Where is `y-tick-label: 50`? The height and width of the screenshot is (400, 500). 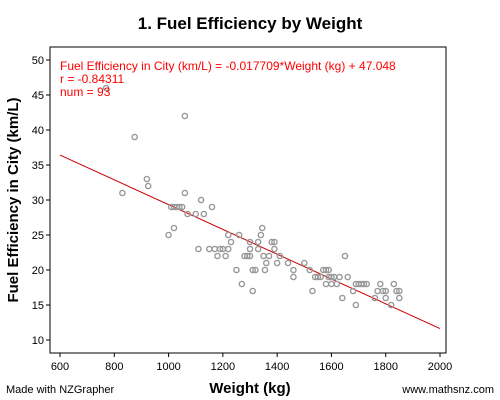
y-tick-label: 50 is located at coordinates (38, 61).